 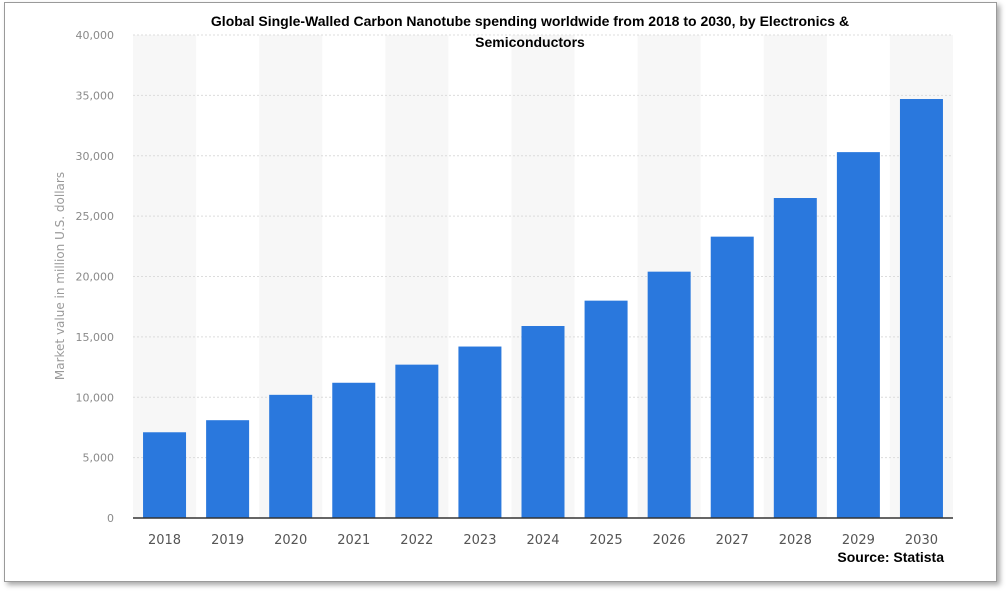 What do you see at coordinates (669, 540) in the screenshot?
I see `x-tick-label: 2026` at bounding box center [669, 540].